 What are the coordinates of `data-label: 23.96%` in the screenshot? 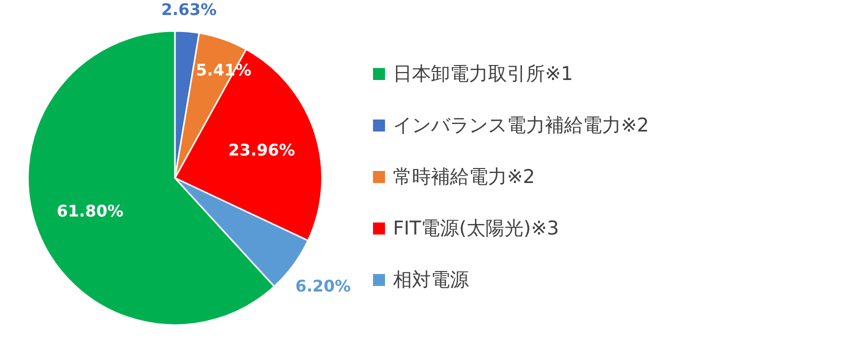 It's located at (262, 150).